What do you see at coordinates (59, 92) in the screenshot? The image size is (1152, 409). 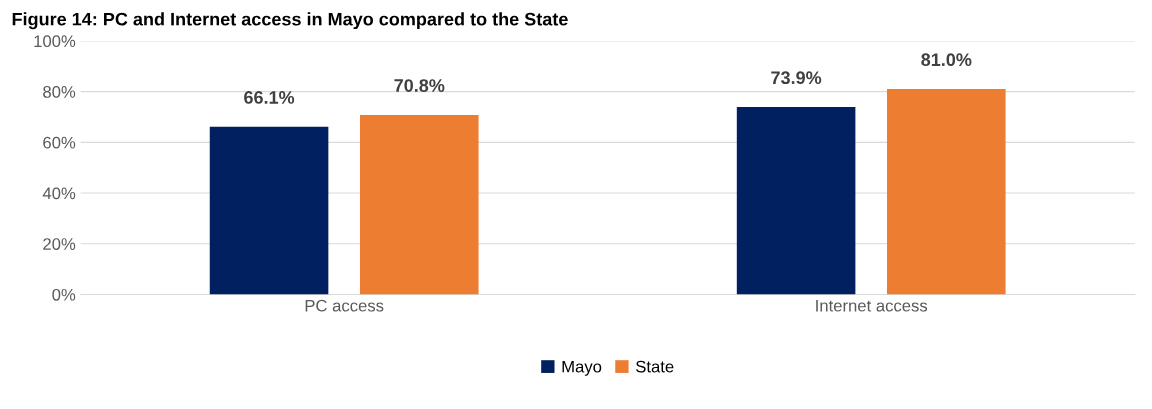 I see `y-tick-label: 80%` at bounding box center [59, 92].